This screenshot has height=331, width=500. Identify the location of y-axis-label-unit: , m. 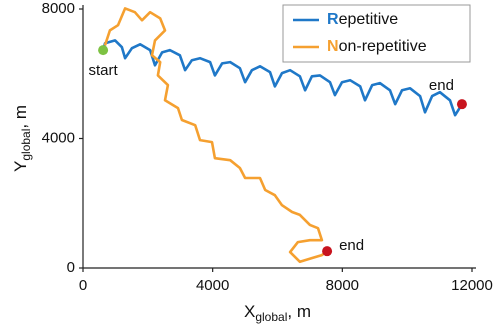
(20, 117).